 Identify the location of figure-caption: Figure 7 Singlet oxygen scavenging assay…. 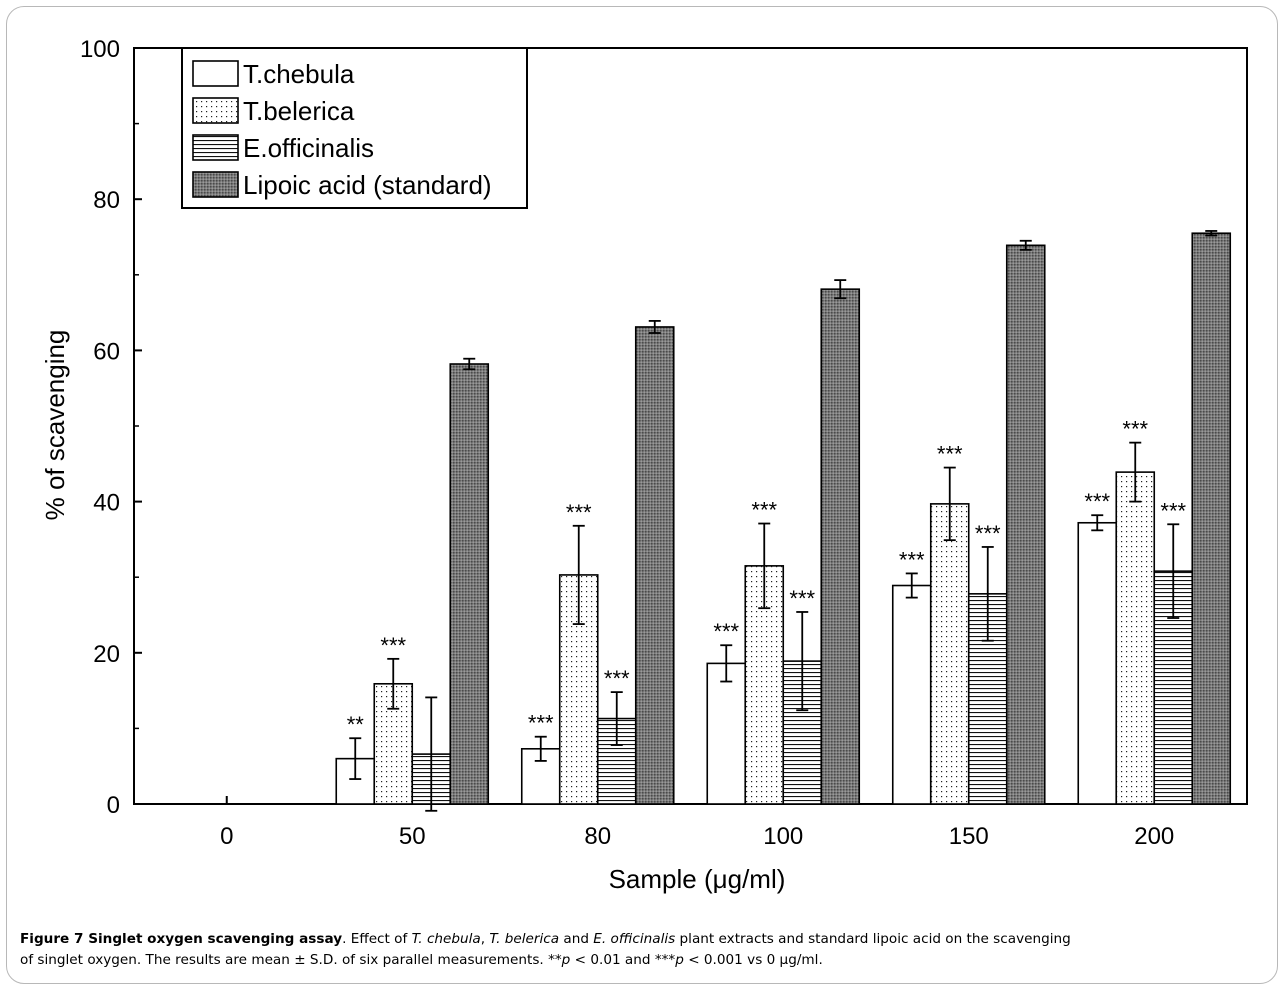
(645, 950).